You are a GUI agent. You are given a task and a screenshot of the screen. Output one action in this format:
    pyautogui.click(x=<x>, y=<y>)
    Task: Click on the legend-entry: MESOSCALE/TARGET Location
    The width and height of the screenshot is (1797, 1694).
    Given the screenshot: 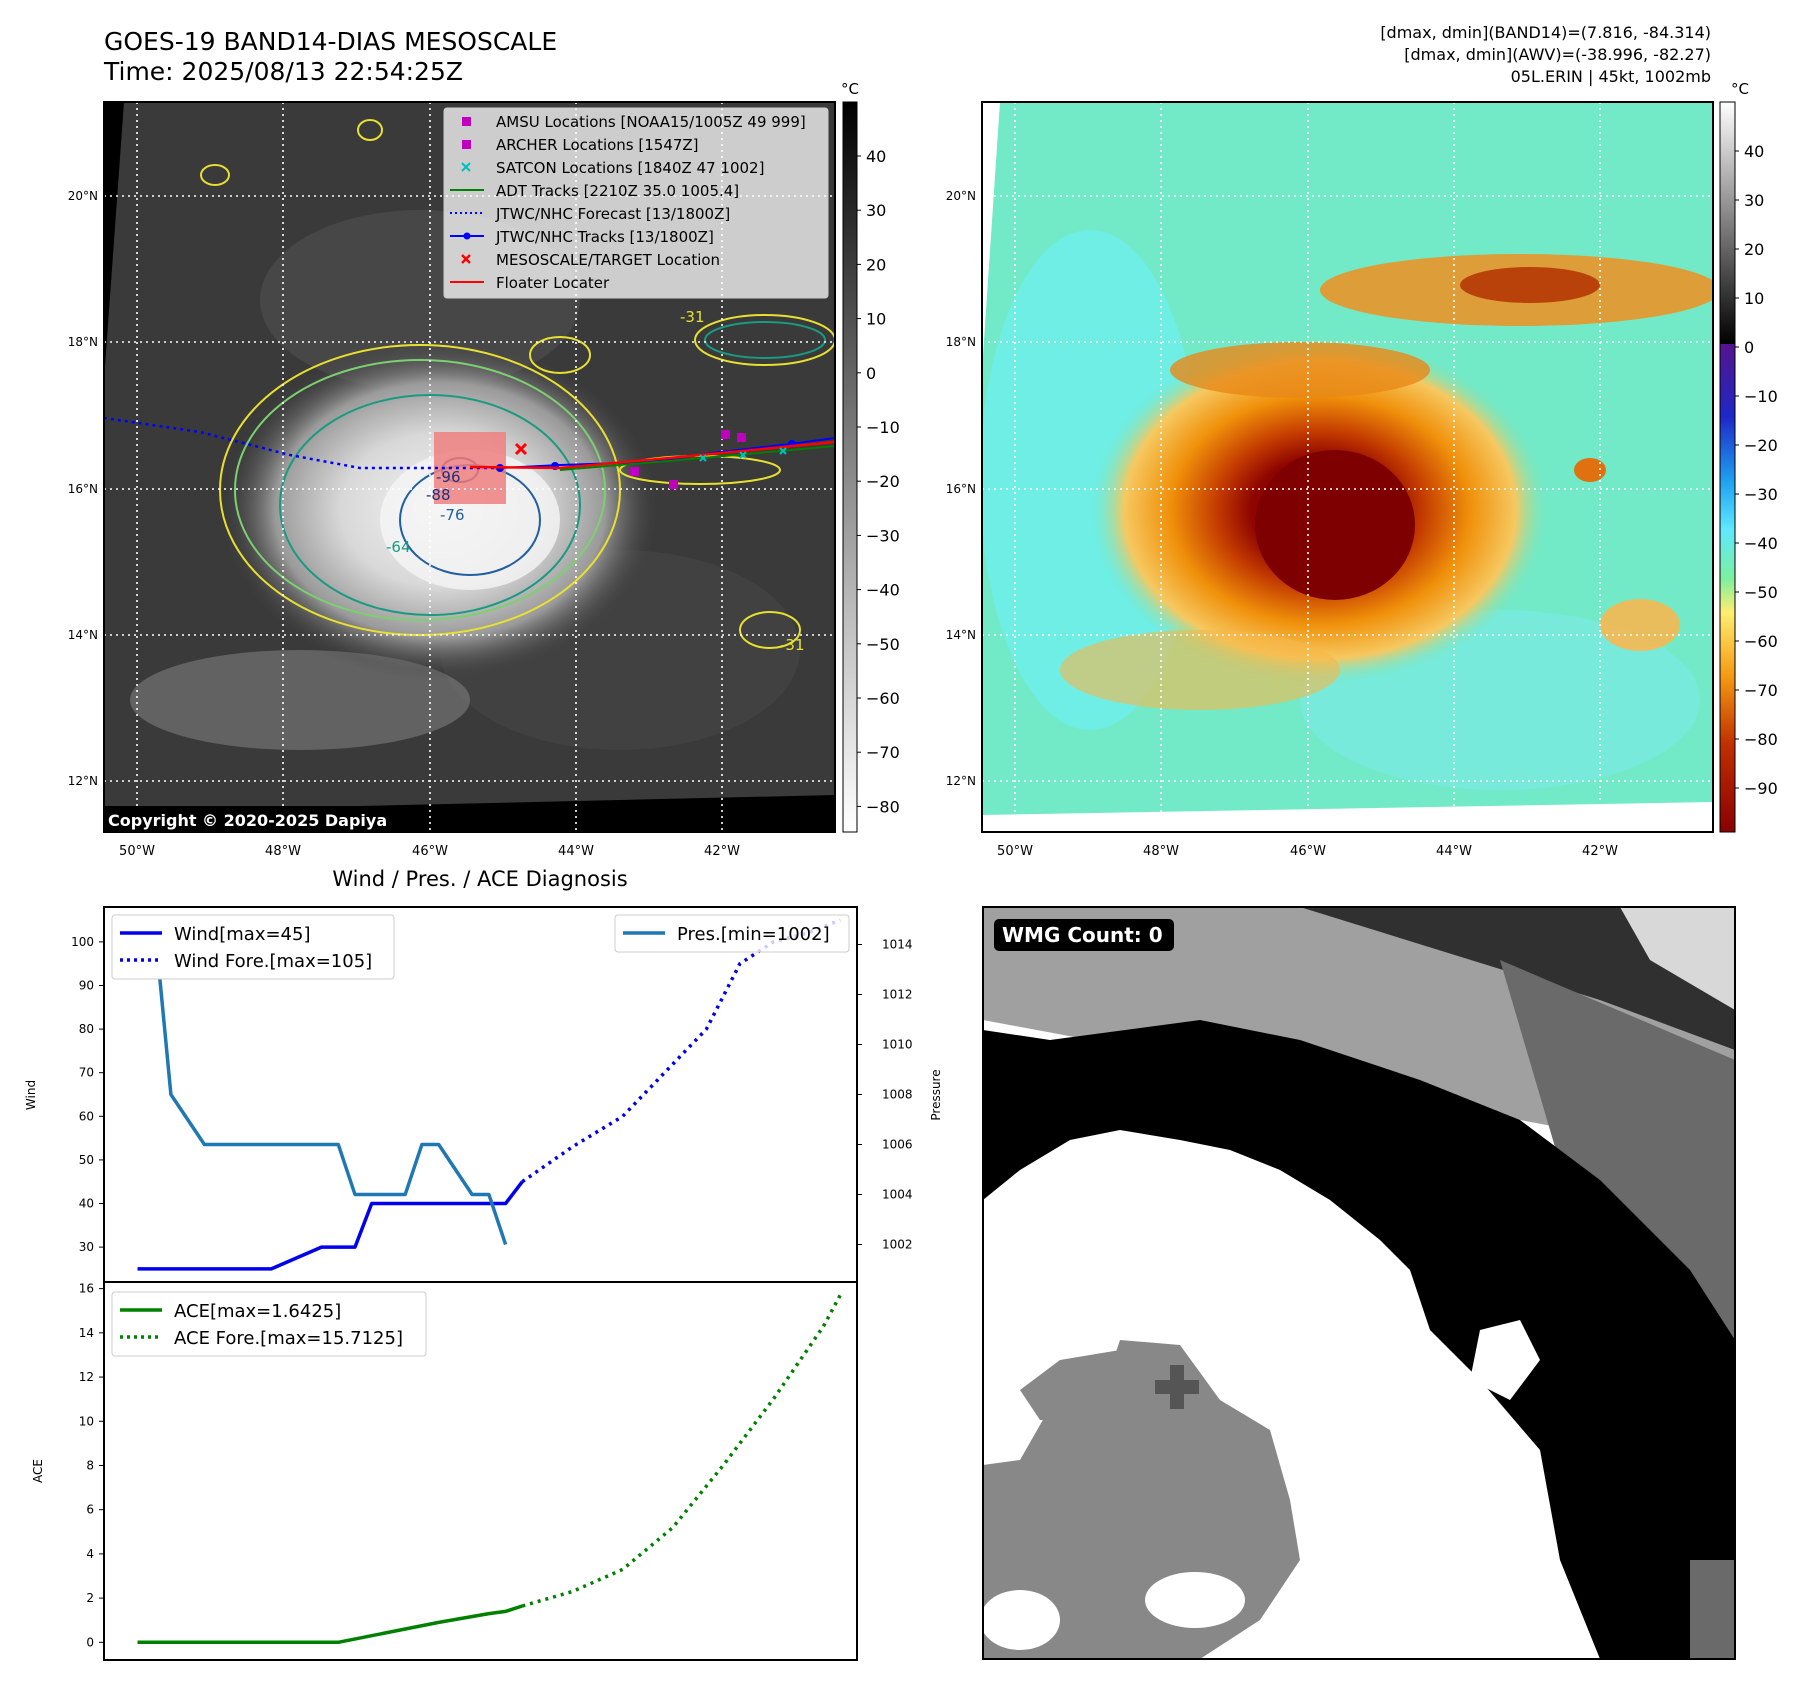 What is the action you would take?
    pyautogui.click(x=608, y=260)
    